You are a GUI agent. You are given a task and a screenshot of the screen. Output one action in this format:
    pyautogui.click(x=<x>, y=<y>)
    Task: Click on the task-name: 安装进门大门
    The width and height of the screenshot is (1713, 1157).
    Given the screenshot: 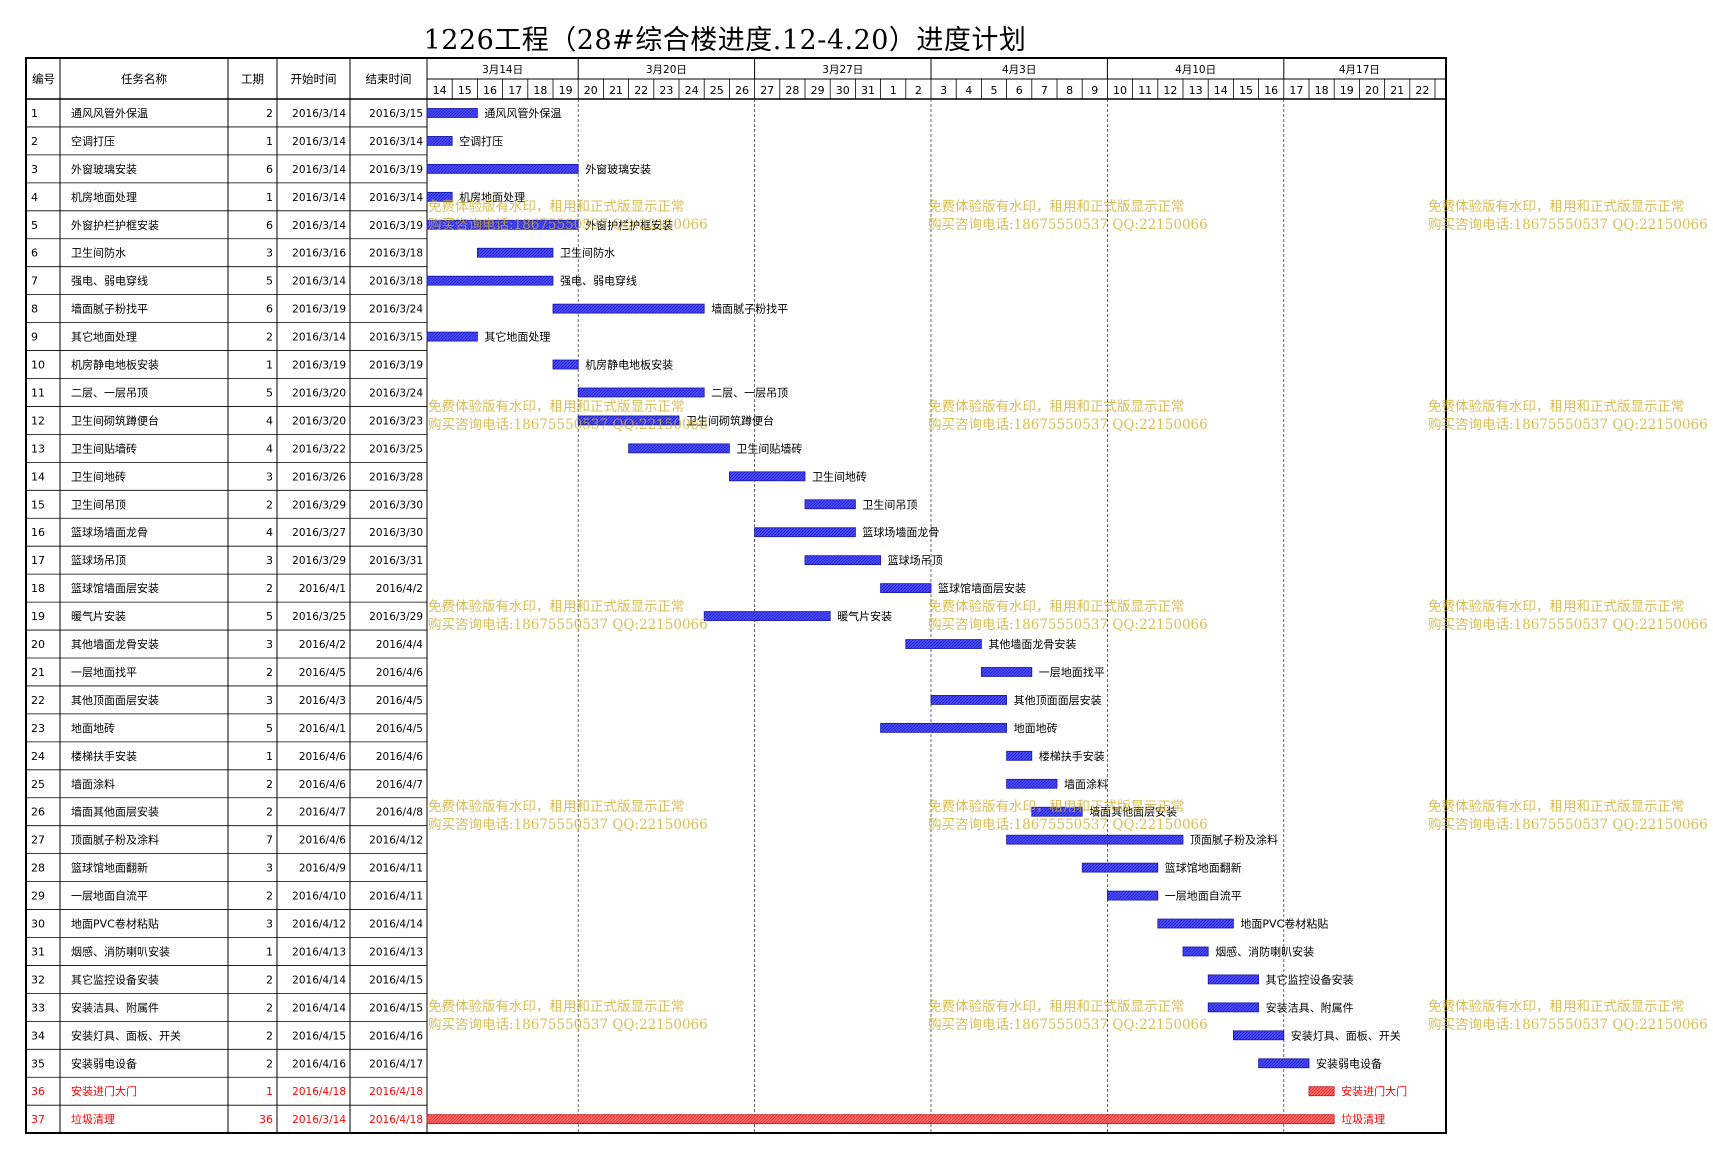 What is the action you would take?
    pyautogui.click(x=104, y=1091)
    